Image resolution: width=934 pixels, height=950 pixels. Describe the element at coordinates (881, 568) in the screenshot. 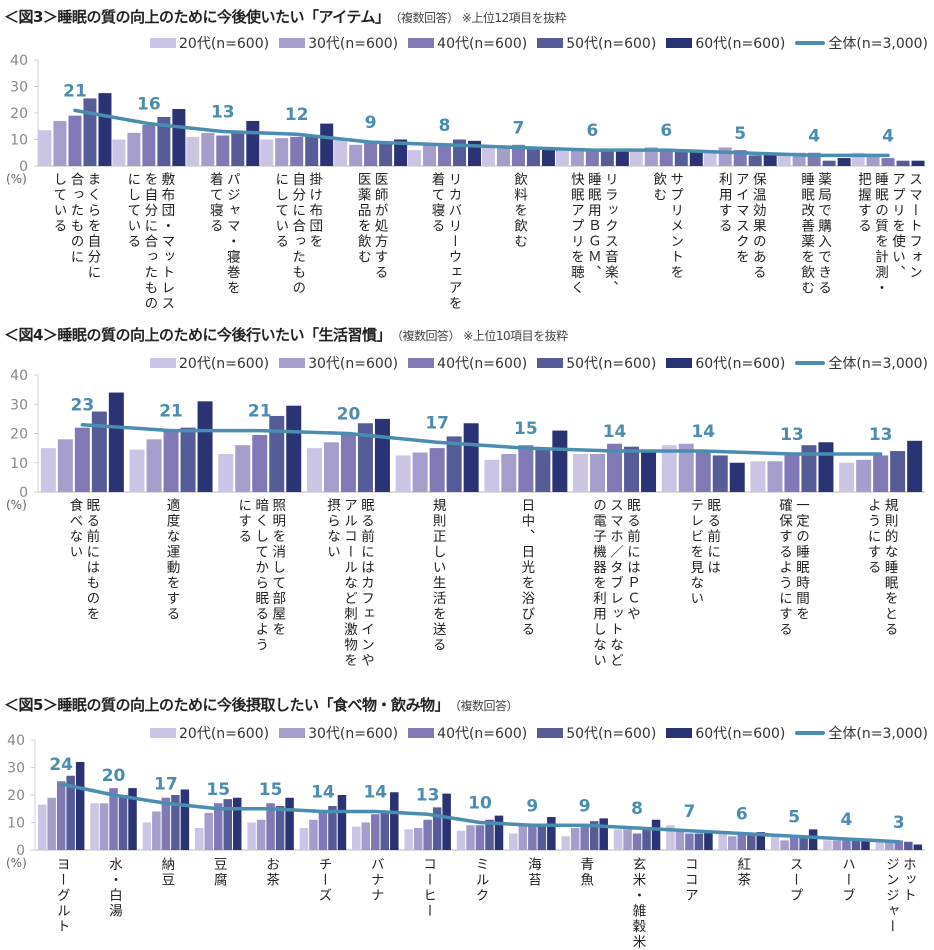

I see `x-category-label: 規則的な睡眠をとる ようにする` at that location.